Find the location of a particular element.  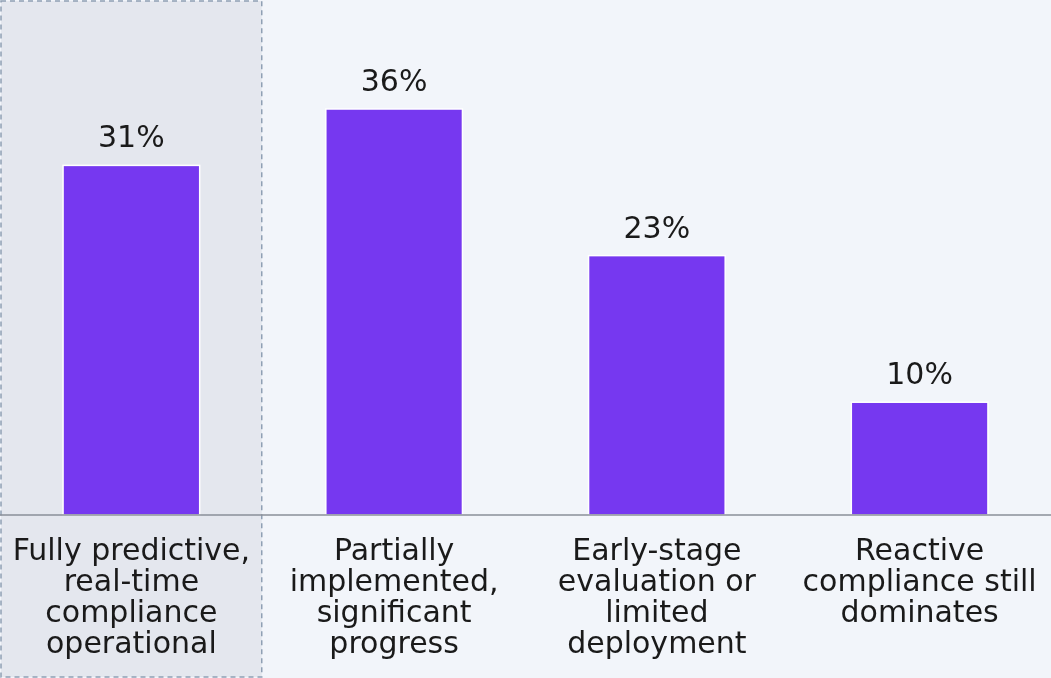

x-tick-label: Reactive compliance still dominates is located at coordinates (919, 580).